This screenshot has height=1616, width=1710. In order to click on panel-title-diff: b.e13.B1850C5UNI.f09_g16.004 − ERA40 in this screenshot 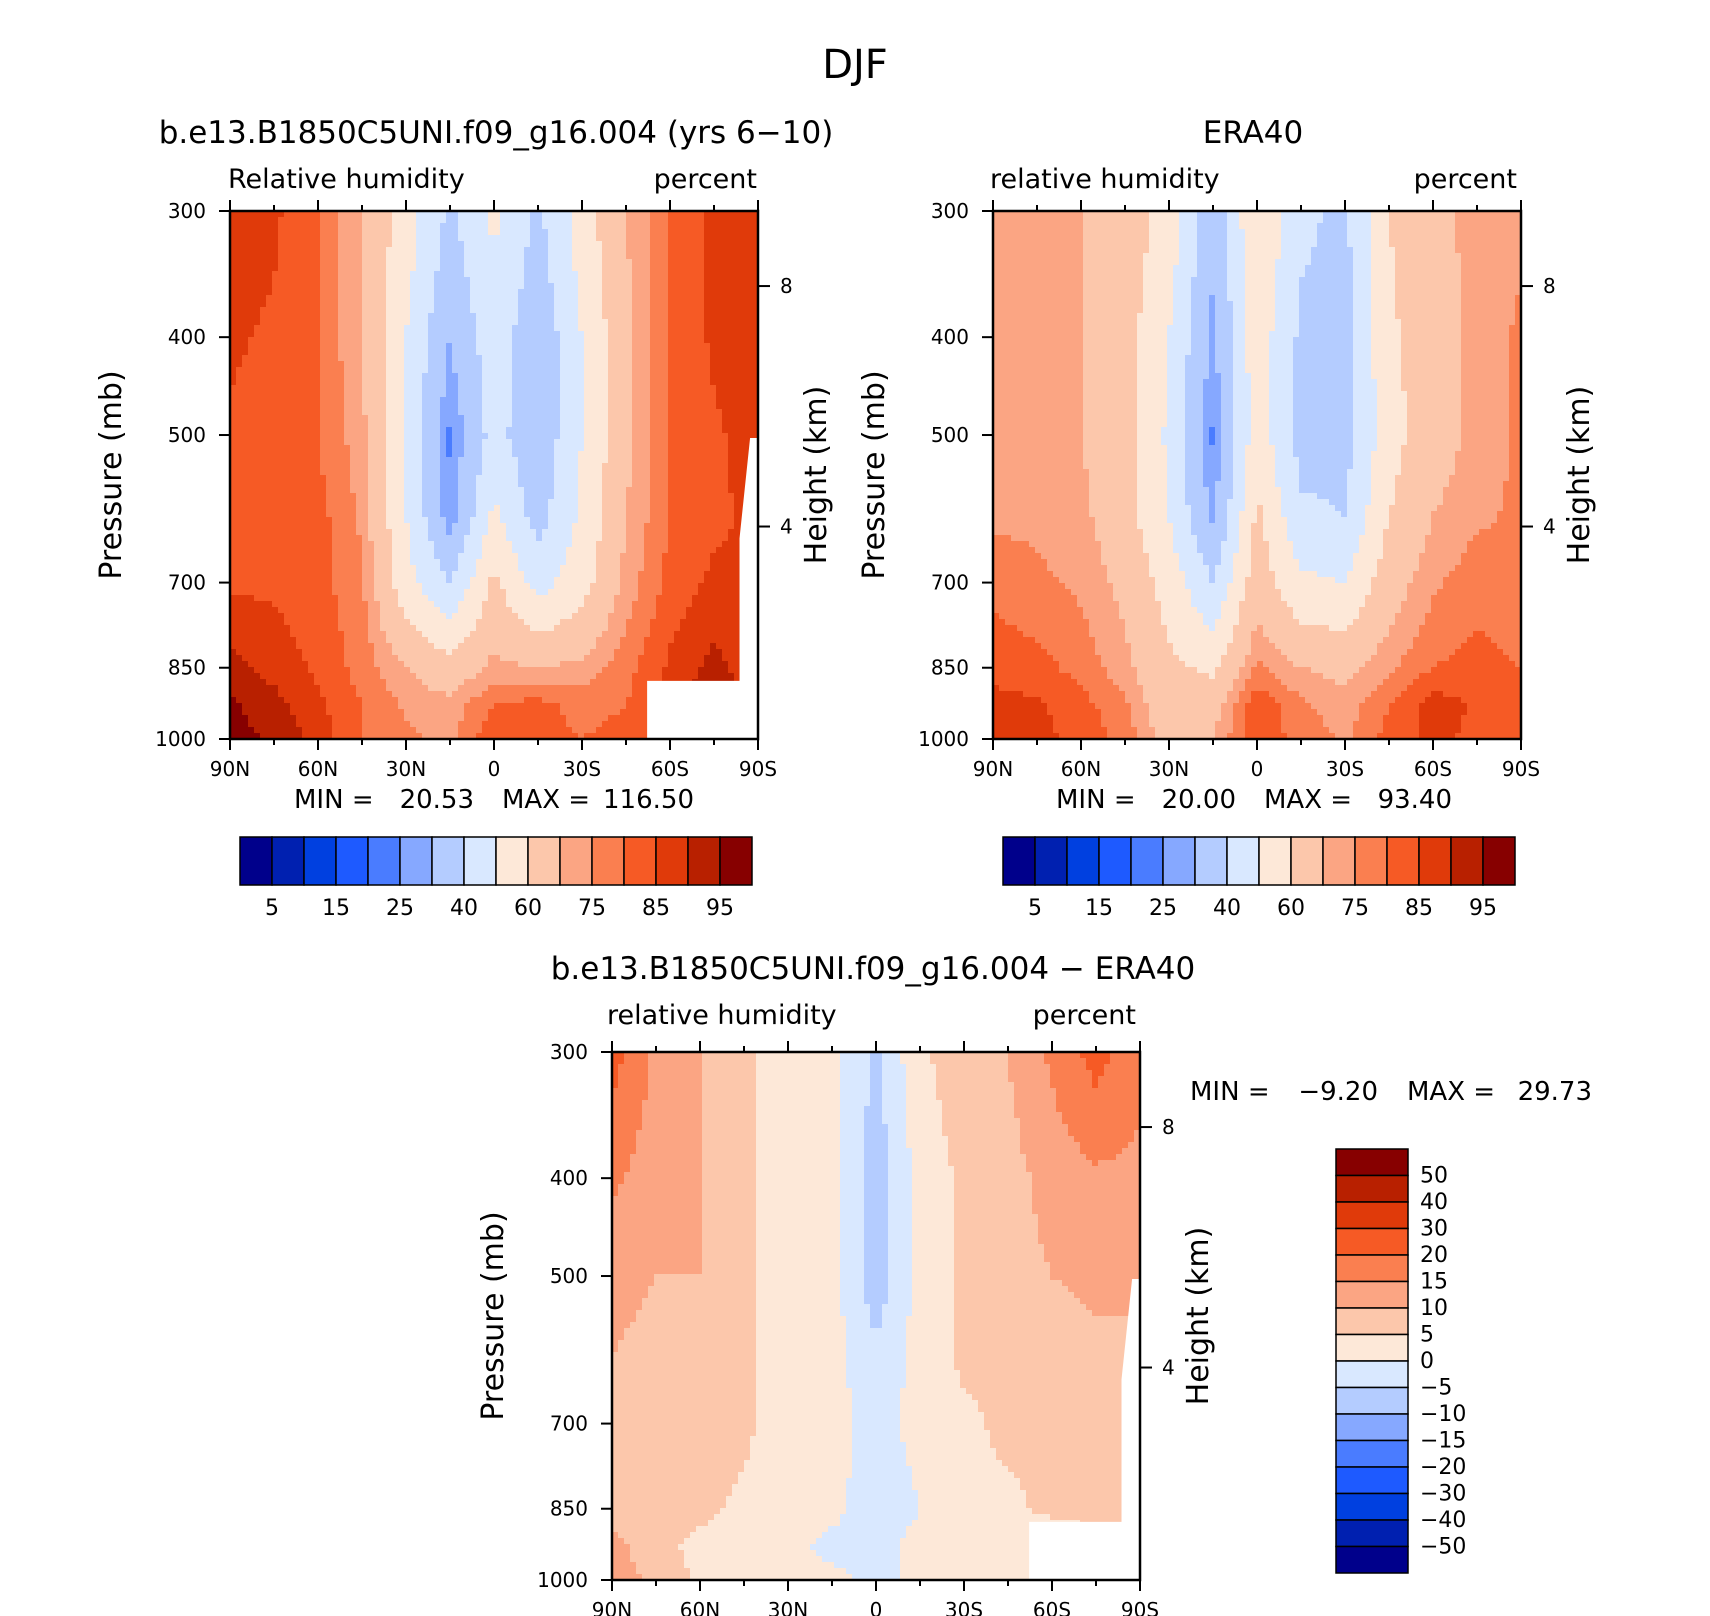, I will do `click(873, 969)`.